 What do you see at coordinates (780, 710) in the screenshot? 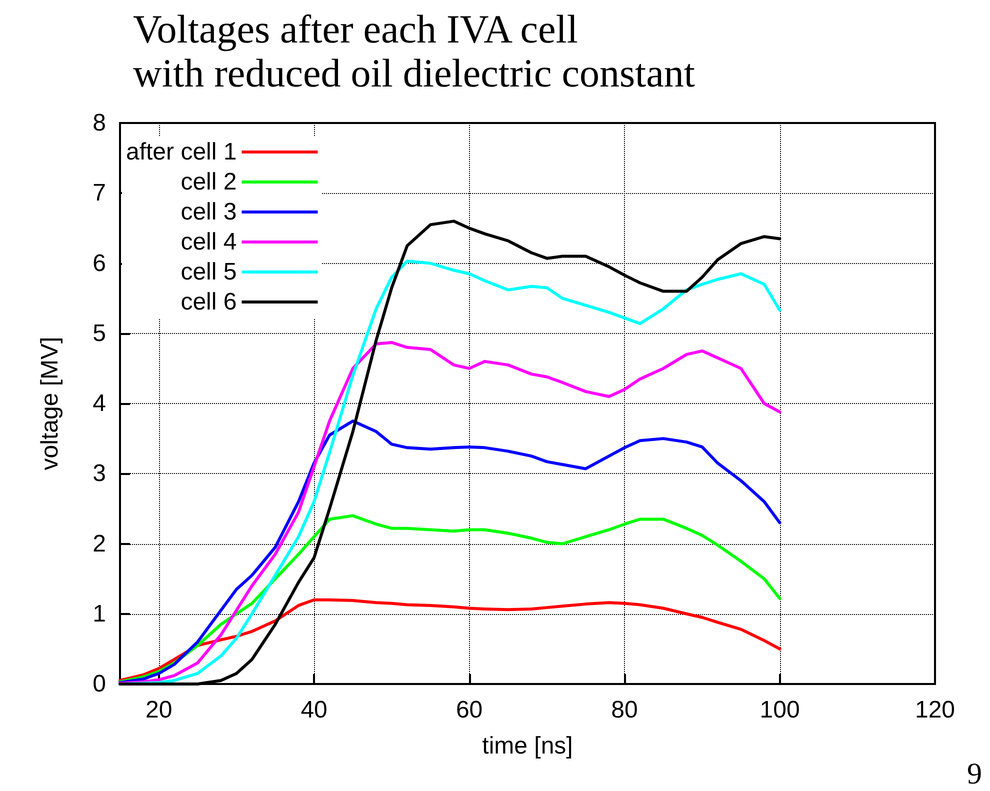
I see `x-tick-label: 100` at bounding box center [780, 710].